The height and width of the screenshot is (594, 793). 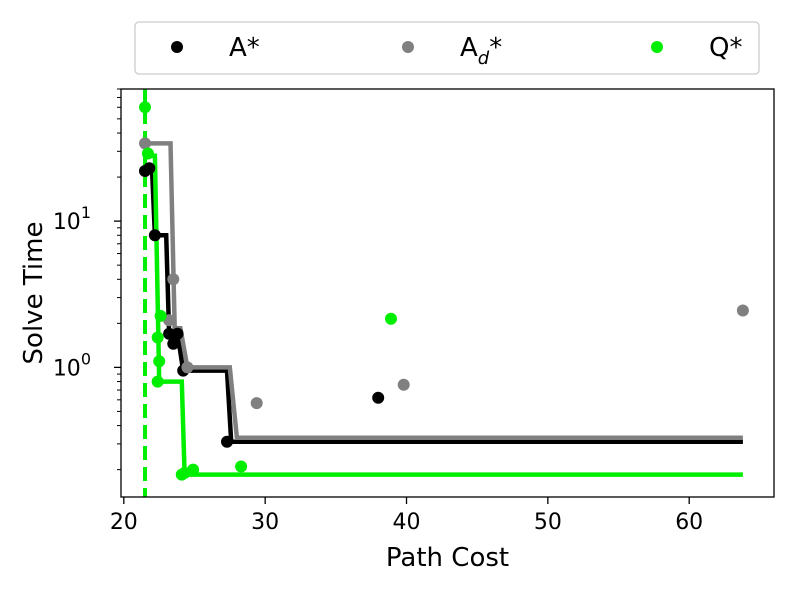 I want to click on y-tick-label: 10¹, so click(x=72, y=219).